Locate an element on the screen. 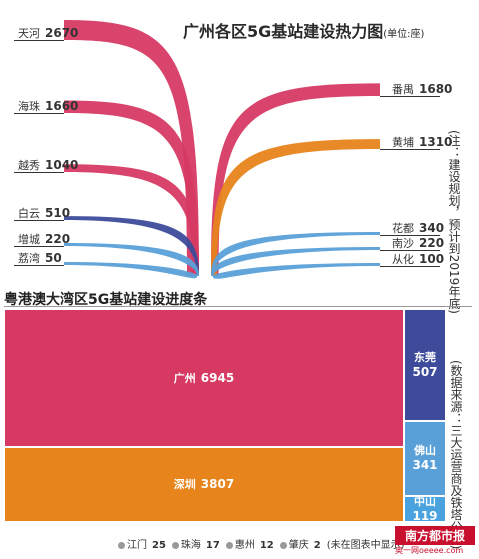  flow-band-荔湾 is located at coordinates (131, 270).